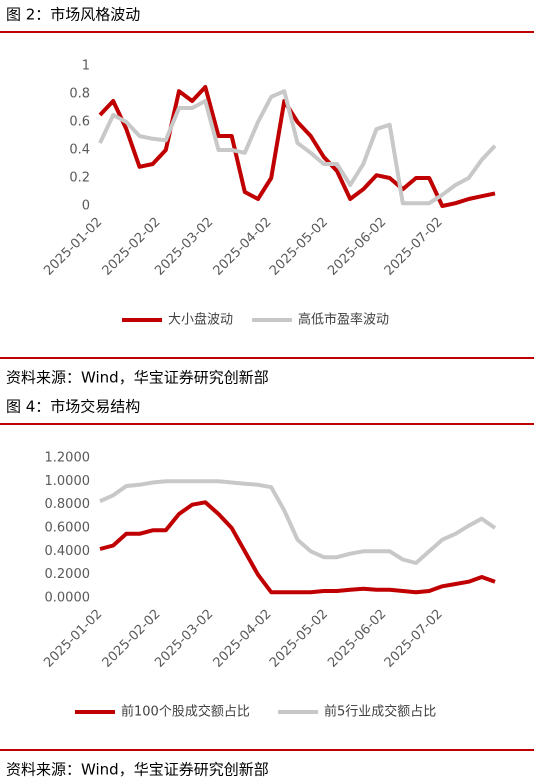 The width and height of the screenshot is (534, 784). Describe the element at coordinates (79, 150) in the screenshot. I see `y-tick-label: 0.4` at that location.